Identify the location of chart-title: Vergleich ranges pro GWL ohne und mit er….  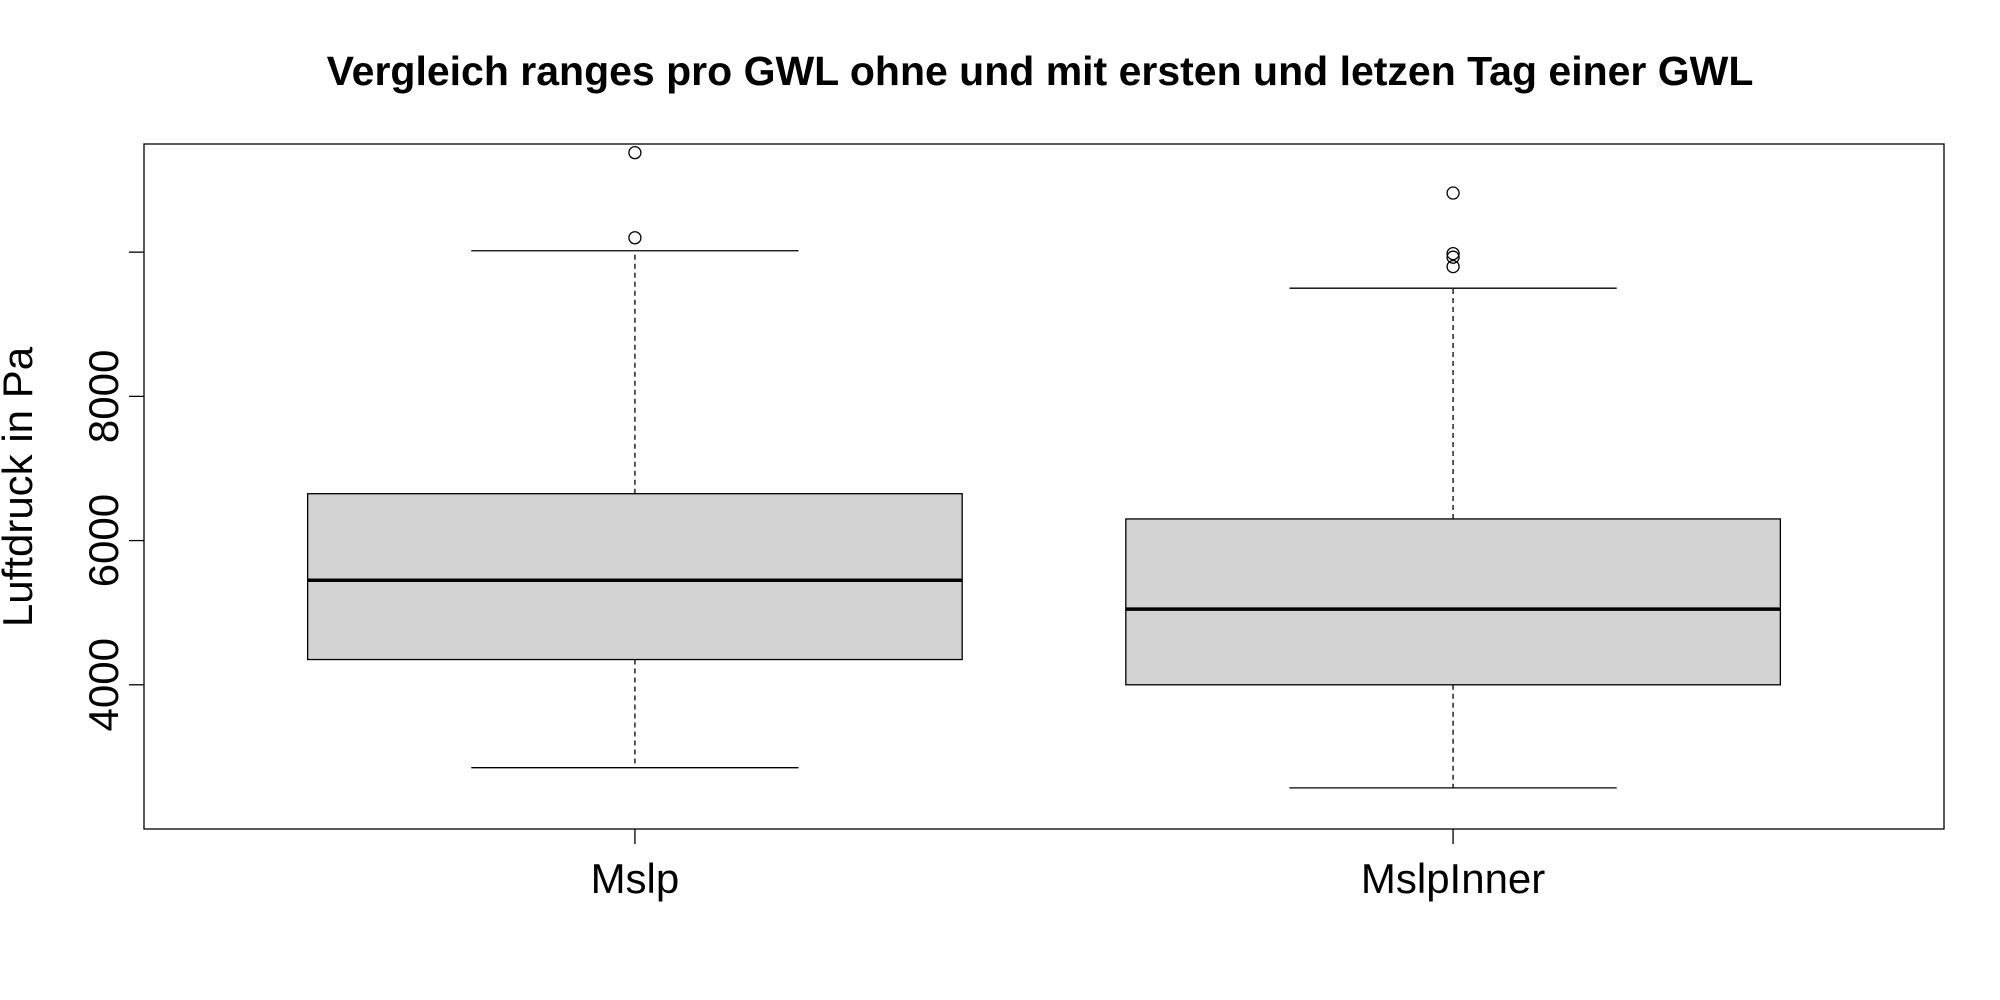
(1040, 71).